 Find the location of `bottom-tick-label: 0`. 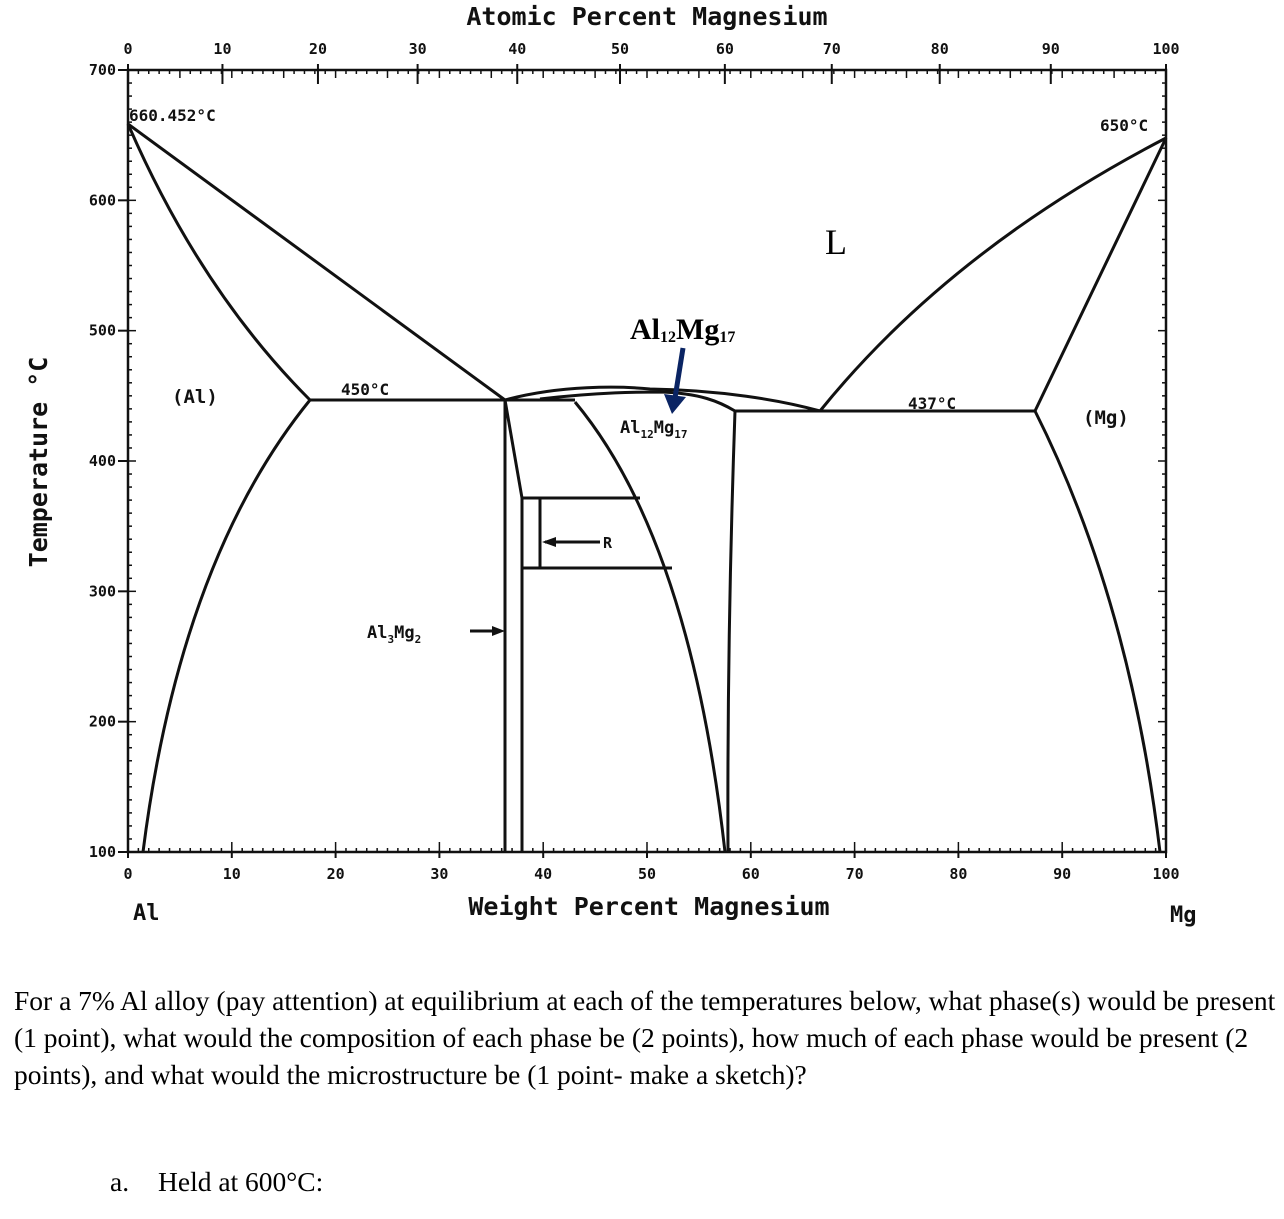

bottom-tick-label: 0 is located at coordinates (127, 874).